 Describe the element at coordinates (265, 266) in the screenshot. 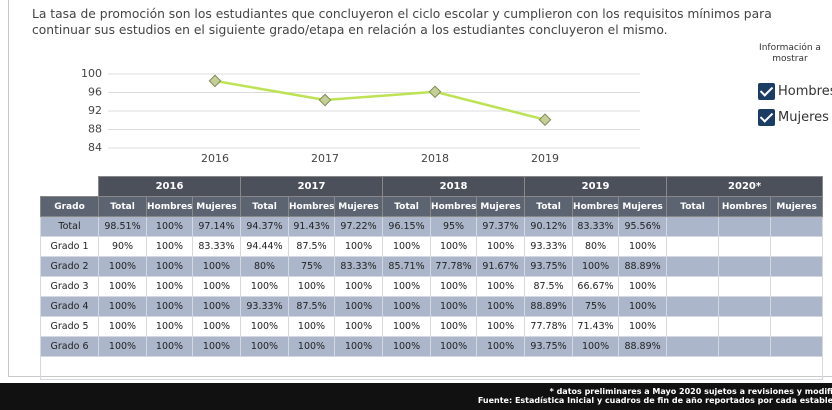

I see `table-cell: 80%` at that location.